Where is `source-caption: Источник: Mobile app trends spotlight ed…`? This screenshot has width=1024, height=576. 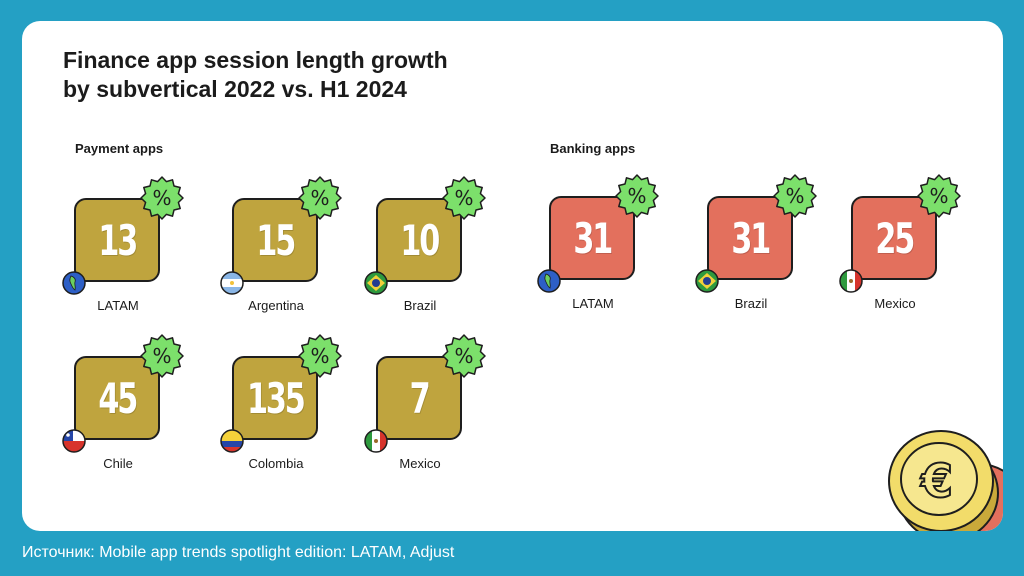
source-caption: Источник: Mobile app trends spotlight ed… is located at coordinates (238, 552).